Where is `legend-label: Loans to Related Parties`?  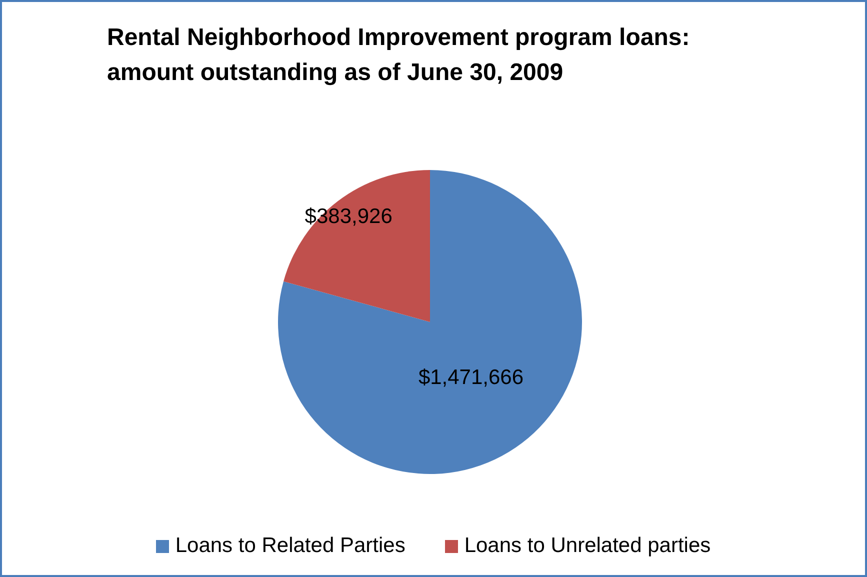 legend-label: Loans to Related Parties is located at coordinates (290, 546).